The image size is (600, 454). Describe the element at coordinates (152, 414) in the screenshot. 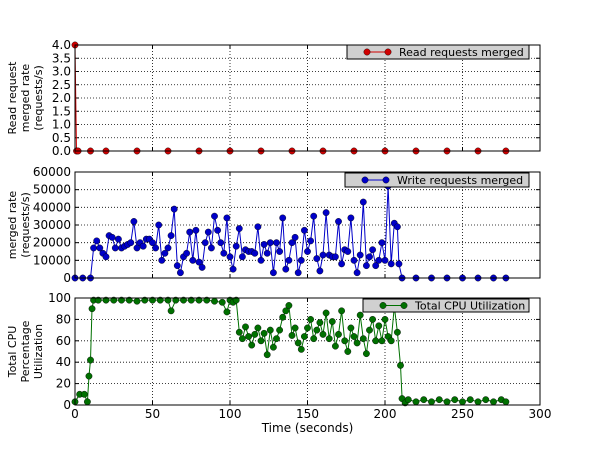

I see `x-tick-label: 50` at that location.